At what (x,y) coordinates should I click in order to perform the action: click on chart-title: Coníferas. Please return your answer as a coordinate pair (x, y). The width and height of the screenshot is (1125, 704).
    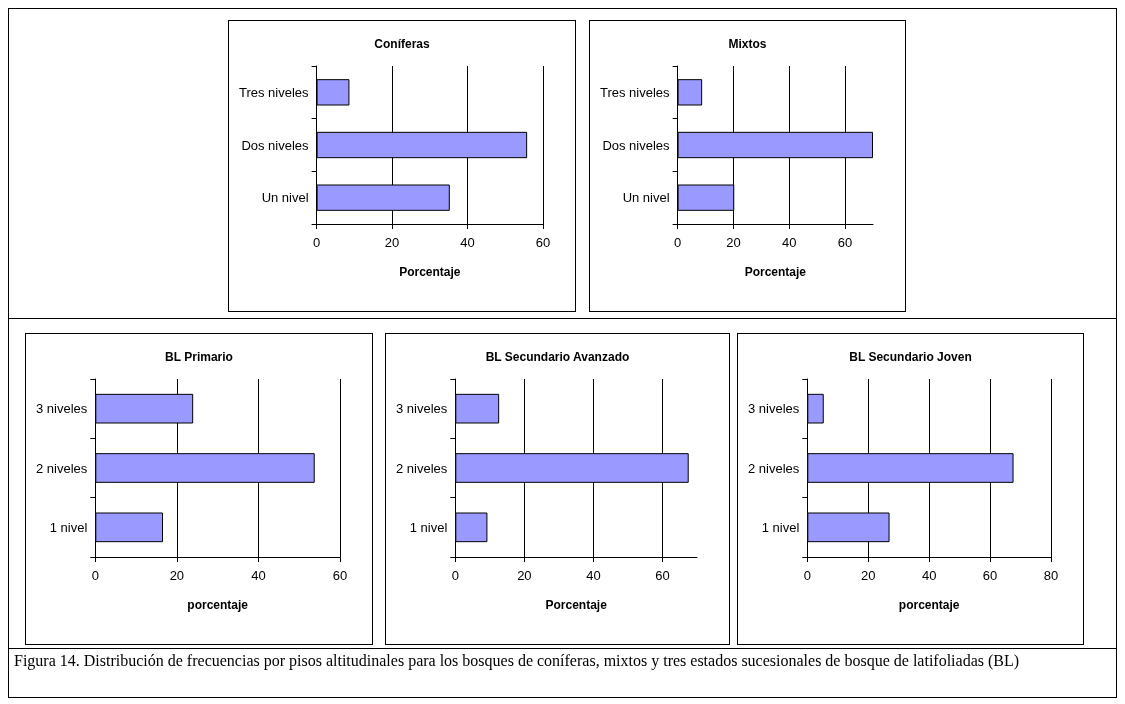
    Looking at the image, I should click on (402, 44).